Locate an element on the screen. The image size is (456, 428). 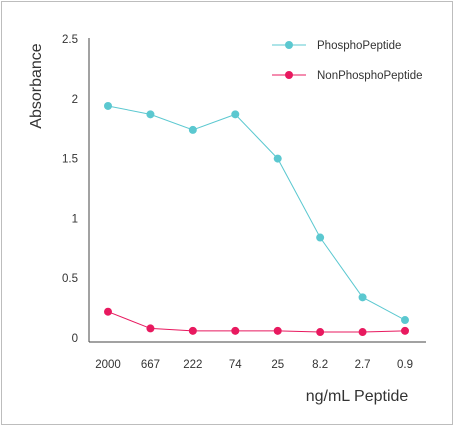
legend-label: PhosphoPeptide is located at coordinates (359, 46).